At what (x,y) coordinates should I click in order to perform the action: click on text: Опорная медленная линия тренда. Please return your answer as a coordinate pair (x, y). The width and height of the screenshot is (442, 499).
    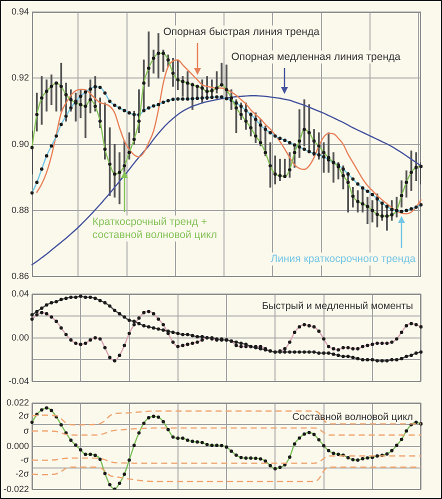
    Looking at the image, I should click on (316, 56).